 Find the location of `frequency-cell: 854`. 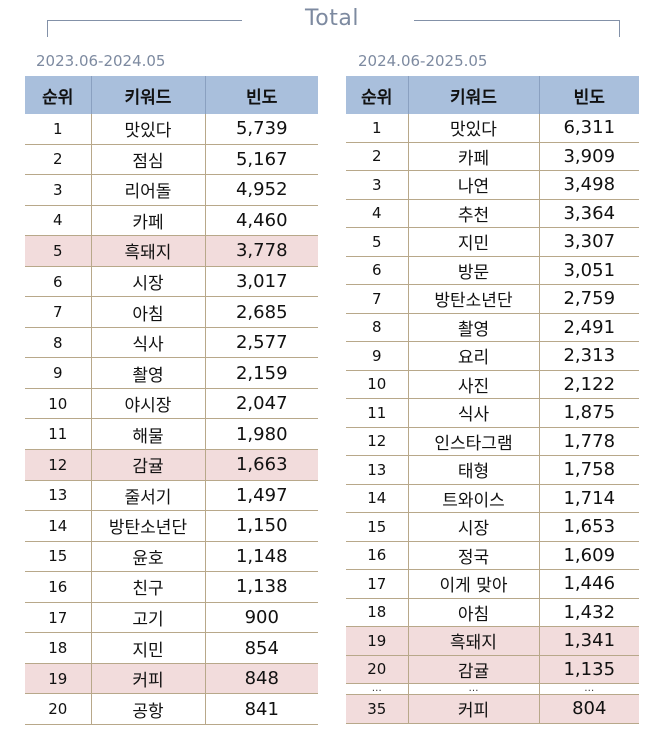

frequency-cell: 854 is located at coordinates (261, 648).